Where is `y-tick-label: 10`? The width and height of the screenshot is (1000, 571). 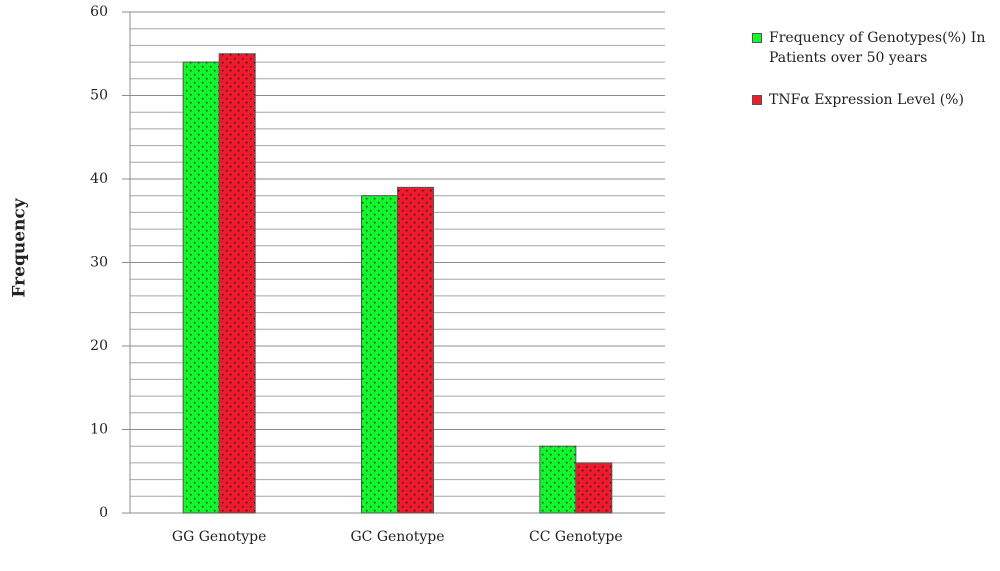
y-tick-label: 10 is located at coordinates (99, 430).